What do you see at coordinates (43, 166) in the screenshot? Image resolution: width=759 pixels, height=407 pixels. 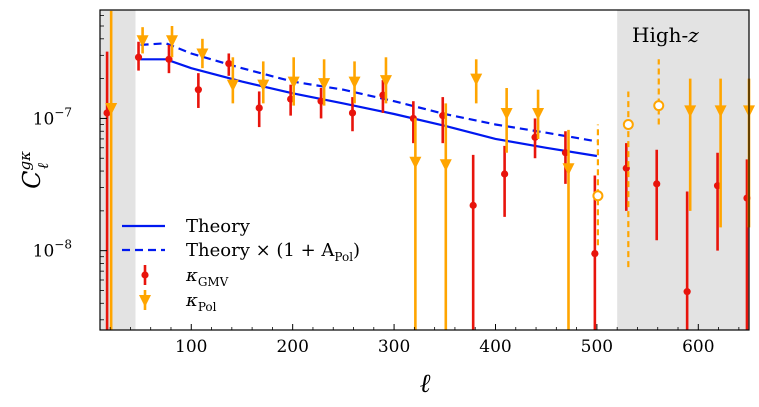 I see `y-axis-label-sub: ℓ` at bounding box center [43, 166].